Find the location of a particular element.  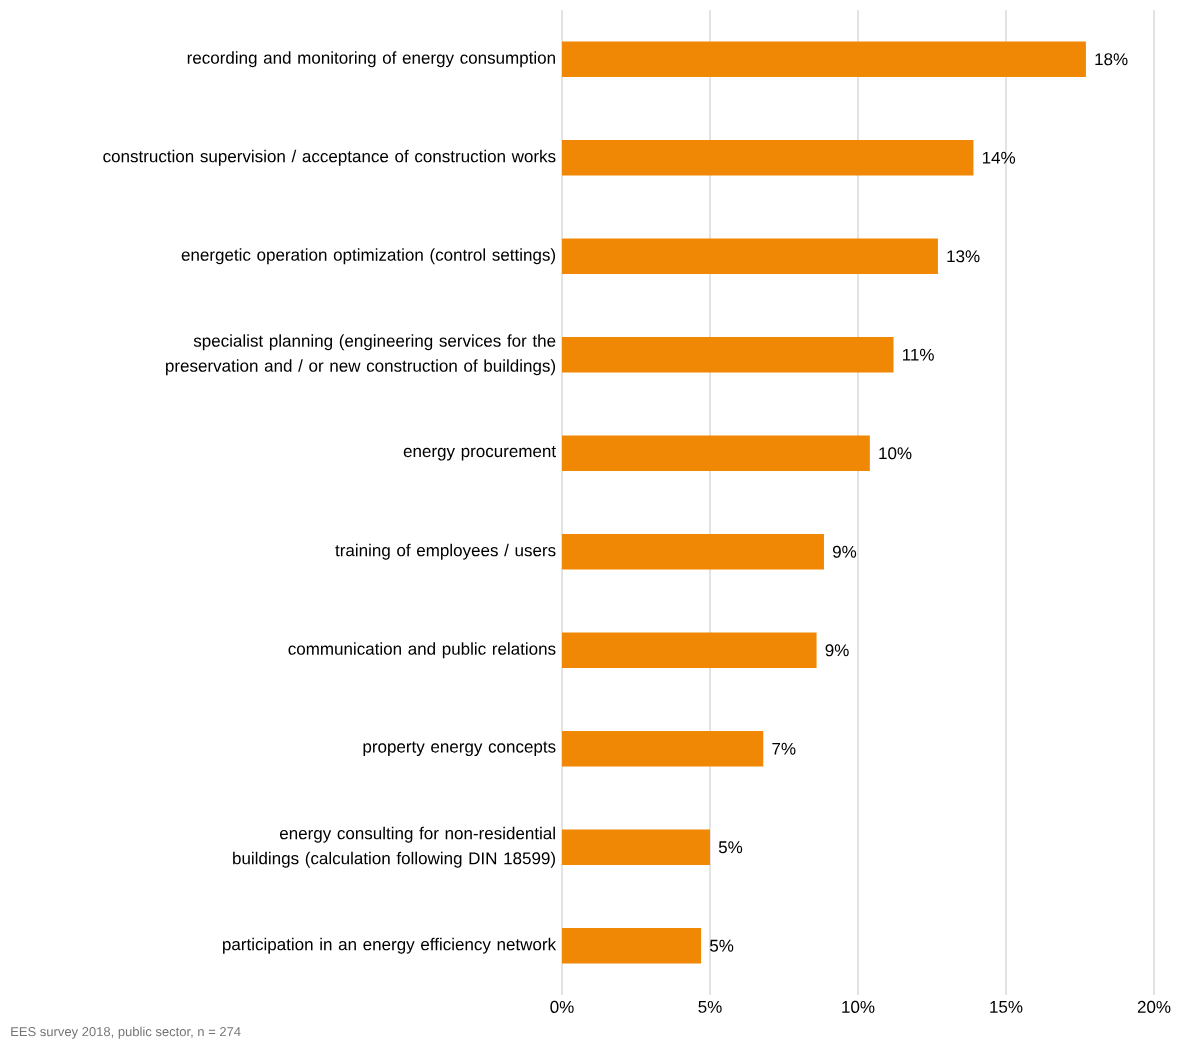

y-tick-label: construction supervision / acceptance of construction works is located at coordinates (329, 157).